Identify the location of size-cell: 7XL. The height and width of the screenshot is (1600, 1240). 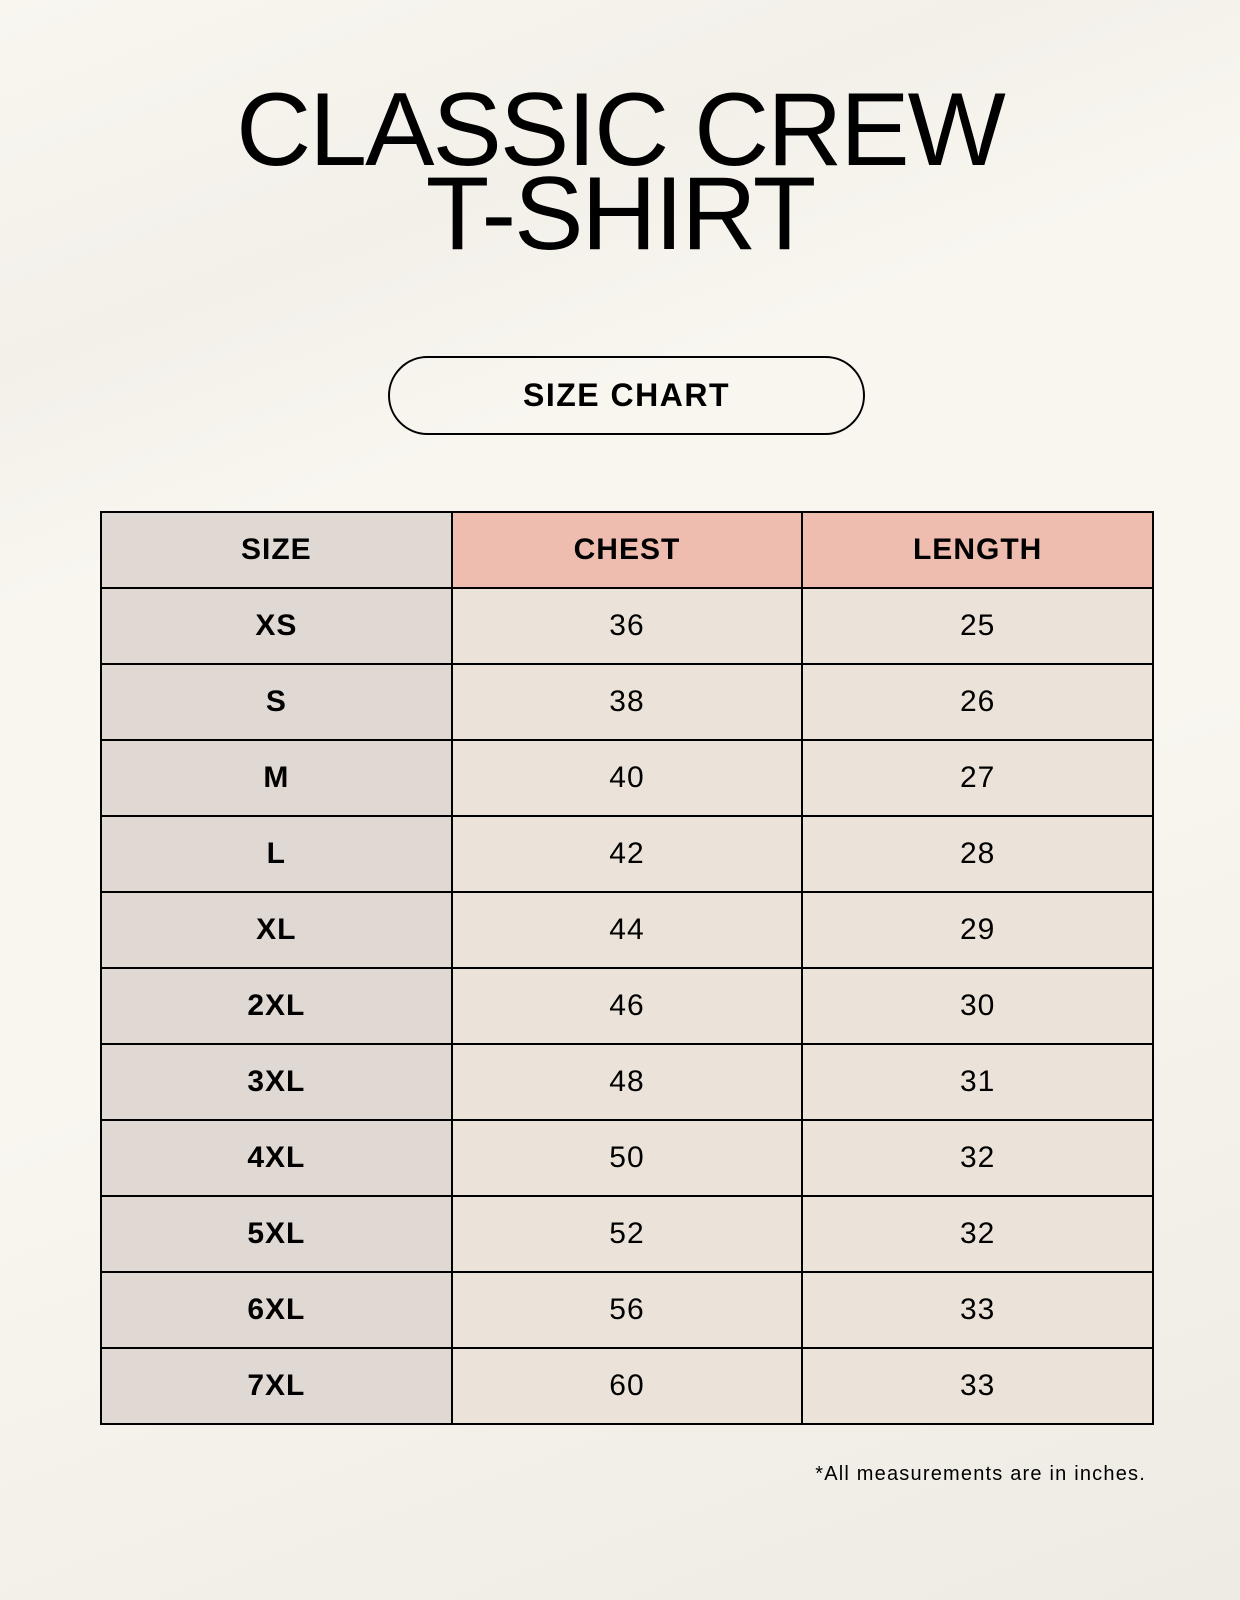
(276, 1386).